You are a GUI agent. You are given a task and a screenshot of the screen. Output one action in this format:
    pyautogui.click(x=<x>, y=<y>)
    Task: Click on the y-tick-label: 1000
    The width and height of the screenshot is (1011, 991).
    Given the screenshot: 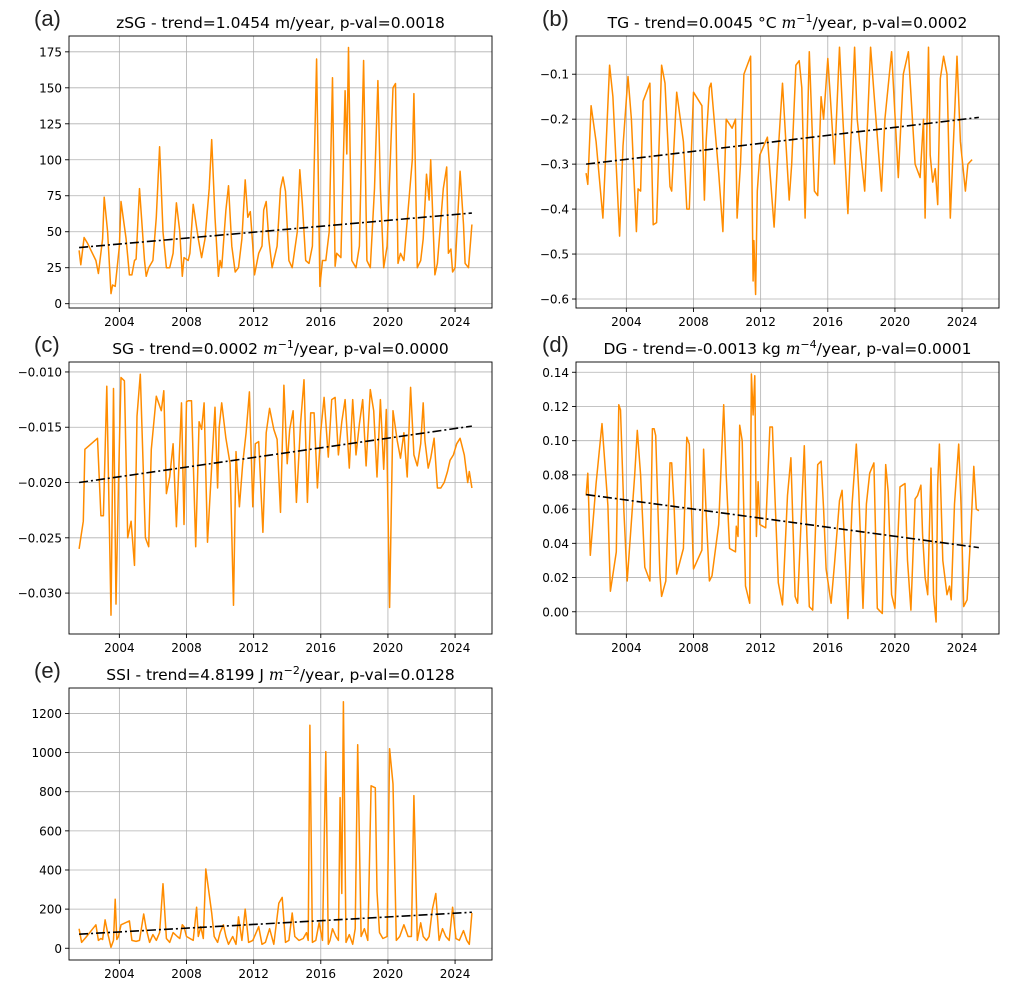 What is the action you would take?
    pyautogui.click(x=46, y=753)
    